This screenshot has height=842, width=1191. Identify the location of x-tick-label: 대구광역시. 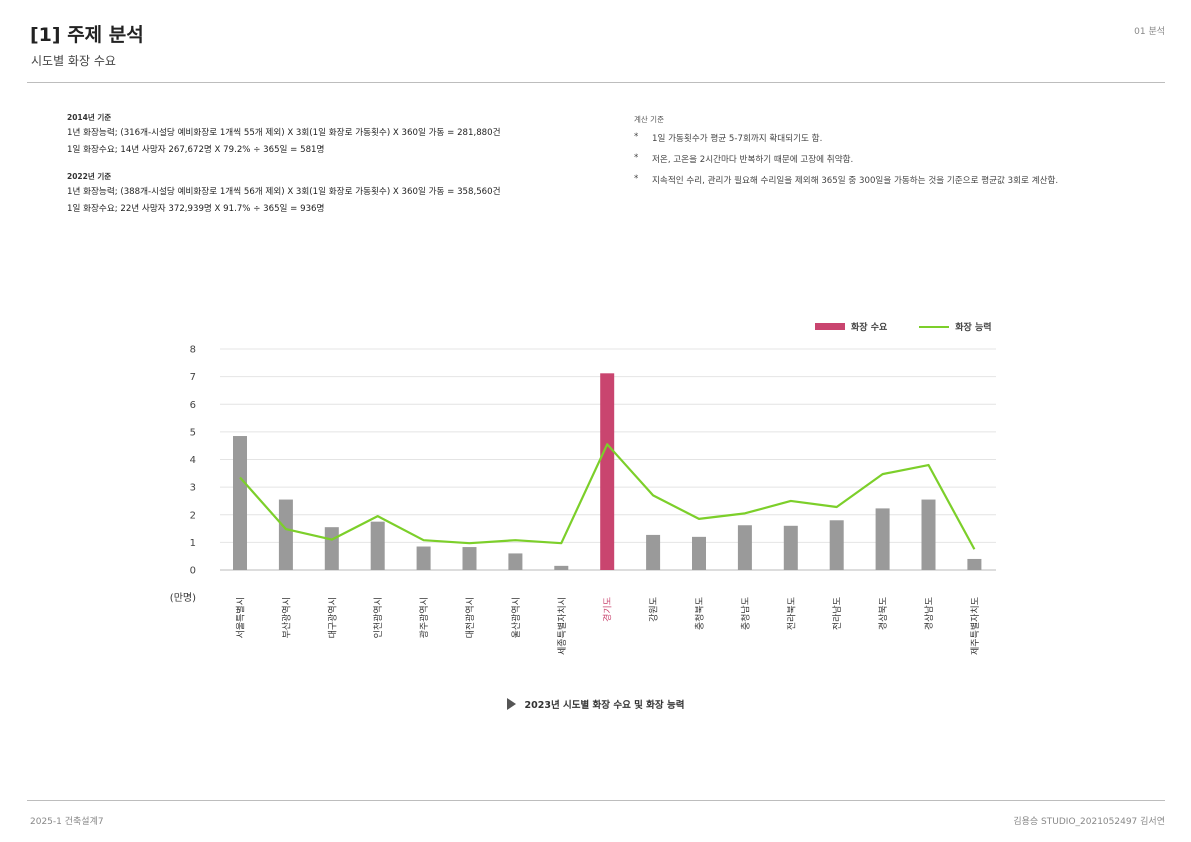
(332, 617).